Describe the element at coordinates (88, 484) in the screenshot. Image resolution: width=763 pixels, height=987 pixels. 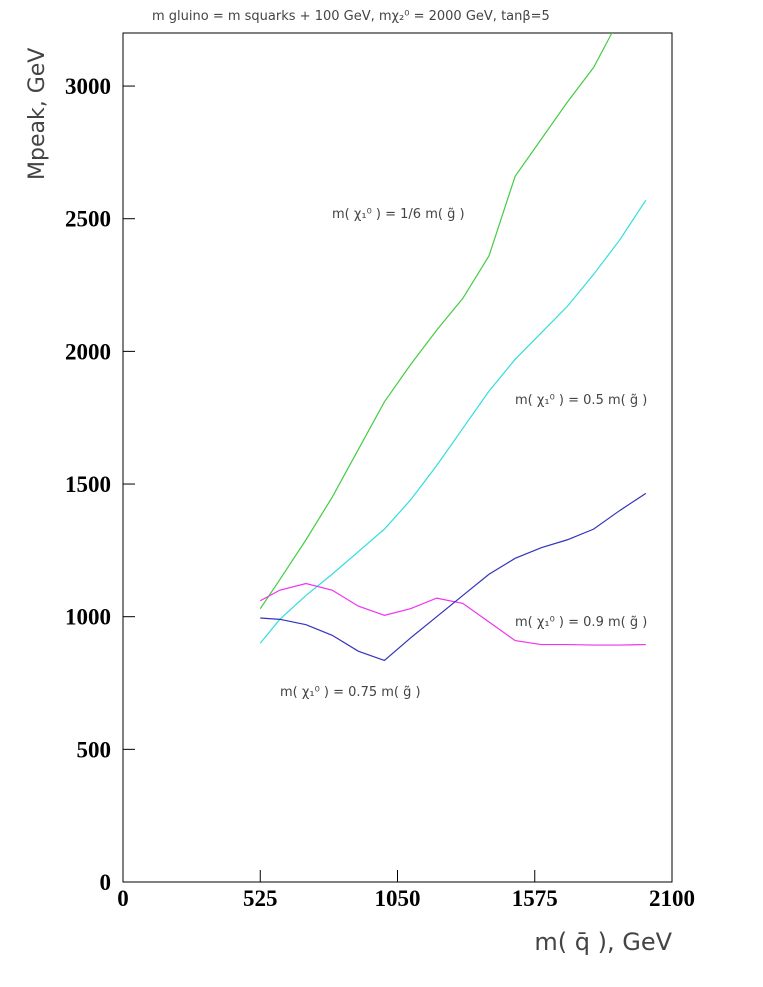
I see `y-tick-label: 1500` at that location.